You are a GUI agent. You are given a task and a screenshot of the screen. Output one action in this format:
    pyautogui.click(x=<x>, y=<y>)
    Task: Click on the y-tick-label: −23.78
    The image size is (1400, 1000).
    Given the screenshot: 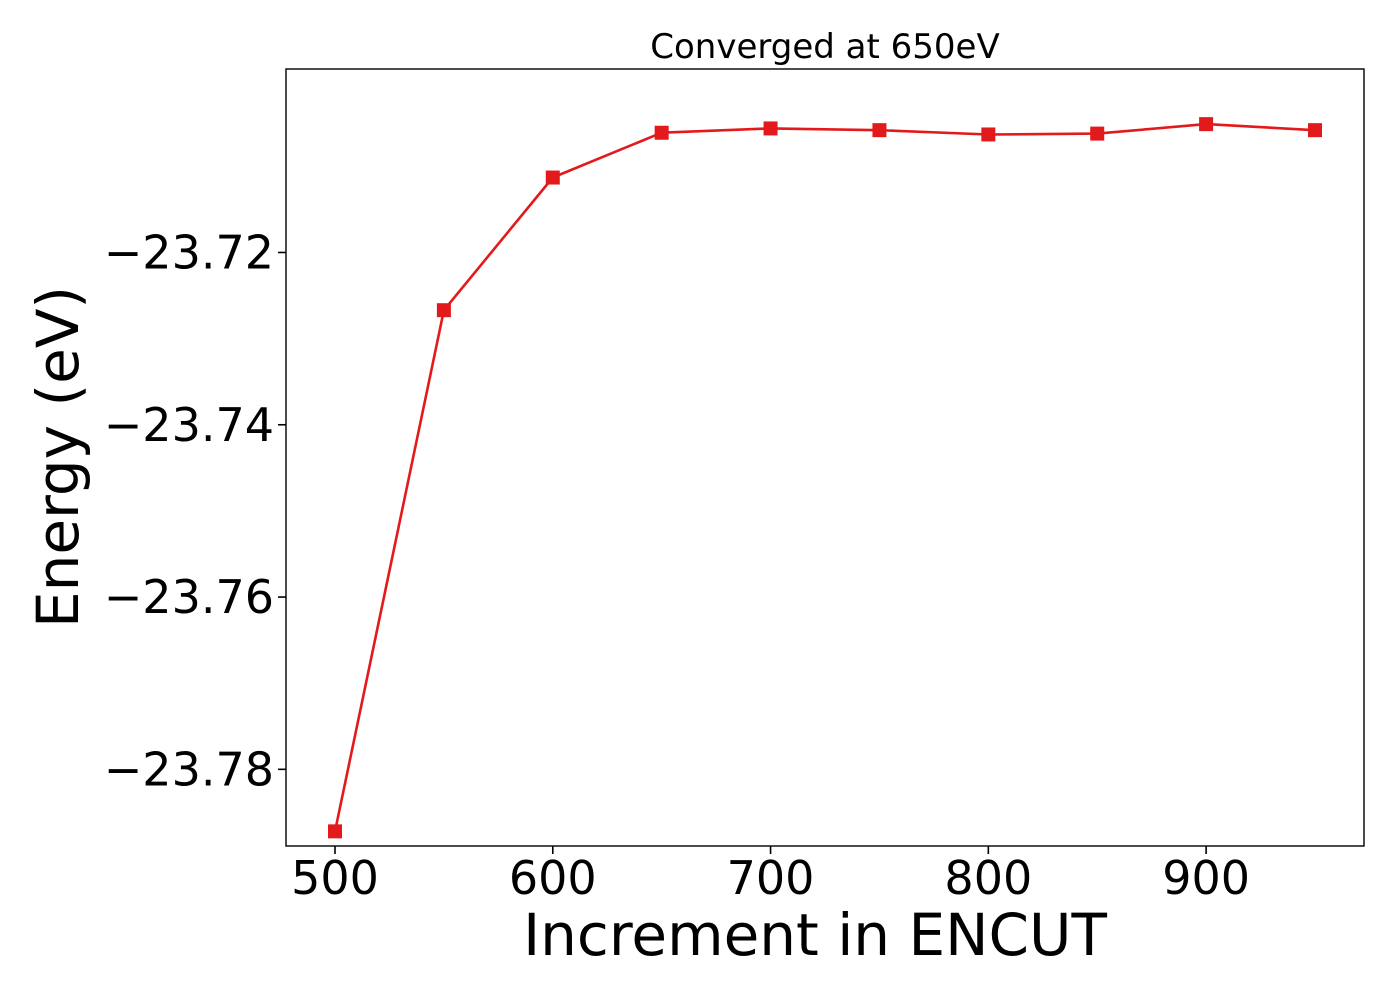 What is the action you would take?
    pyautogui.click(x=189, y=769)
    